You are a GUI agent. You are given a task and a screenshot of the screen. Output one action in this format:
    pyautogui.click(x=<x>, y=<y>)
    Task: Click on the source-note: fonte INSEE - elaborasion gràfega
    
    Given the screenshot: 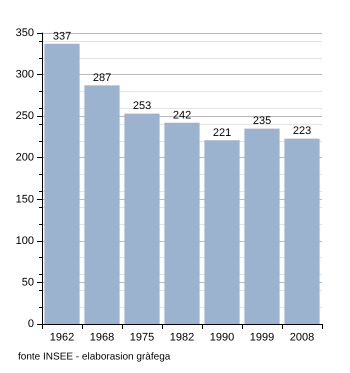 What is the action you would take?
    pyautogui.click(x=94, y=357)
    